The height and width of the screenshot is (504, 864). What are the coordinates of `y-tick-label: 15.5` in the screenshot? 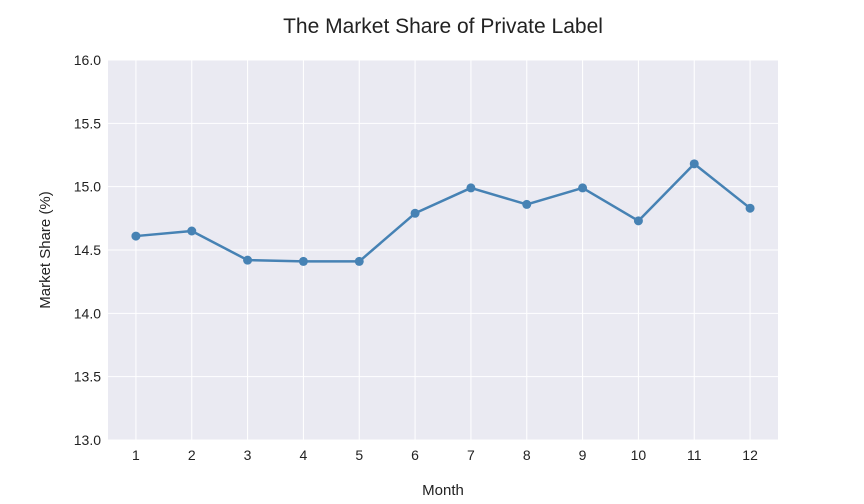 It's located at (87, 123).